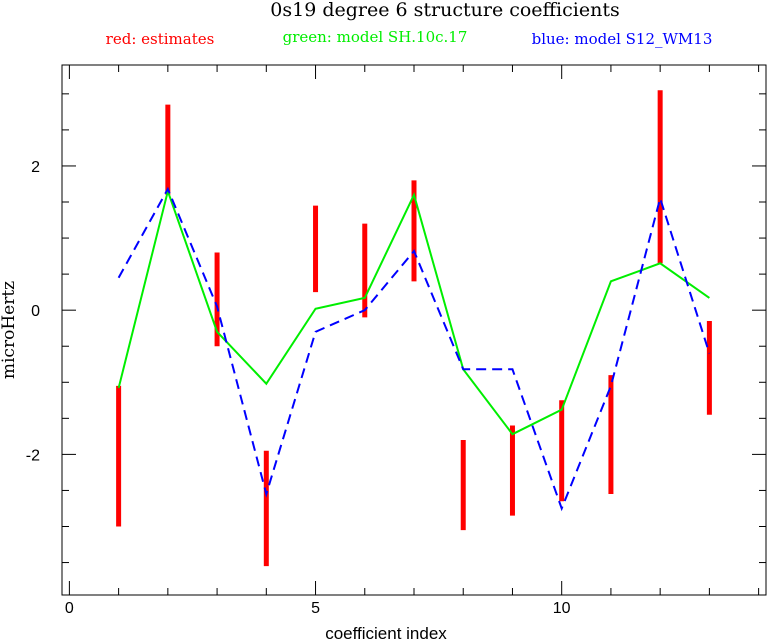 This screenshot has height=641, width=767. Describe the element at coordinates (386, 632) in the screenshot. I see `x-axis-label: coefficient index` at that location.